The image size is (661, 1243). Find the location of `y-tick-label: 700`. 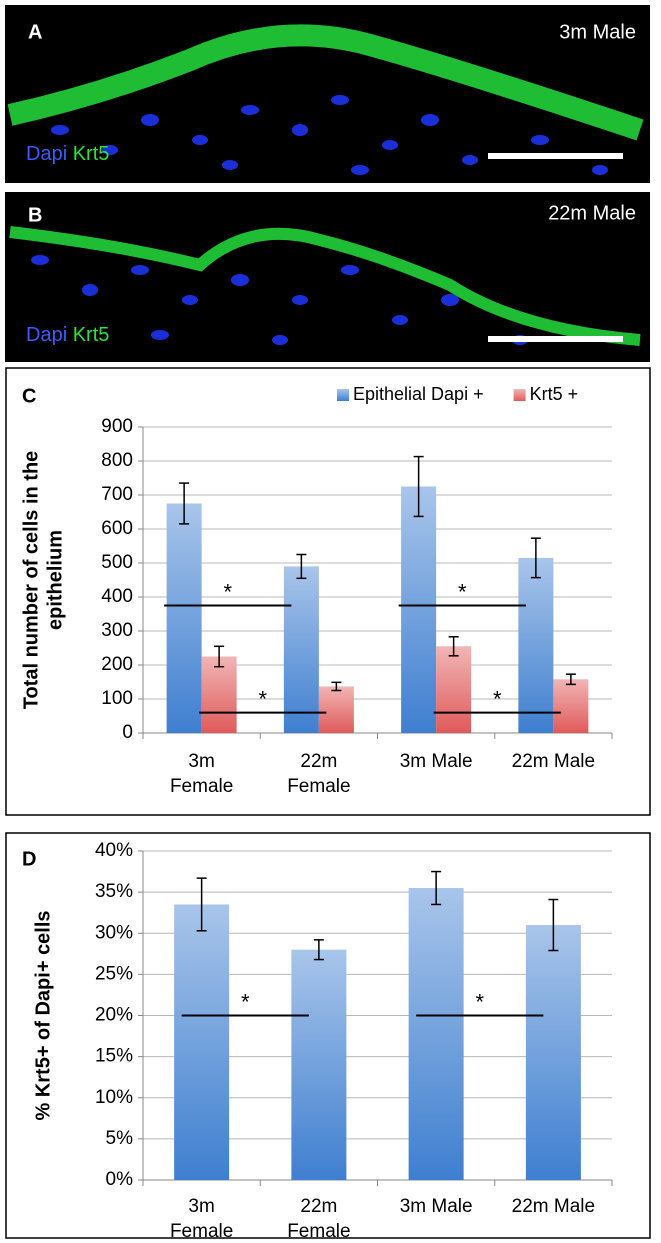

y-tick-label: 700 is located at coordinates (117, 494).